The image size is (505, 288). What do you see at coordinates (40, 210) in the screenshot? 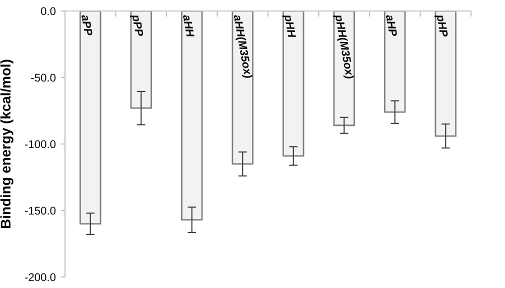
I see `y-tick-label: -150.0` at bounding box center [40, 210].